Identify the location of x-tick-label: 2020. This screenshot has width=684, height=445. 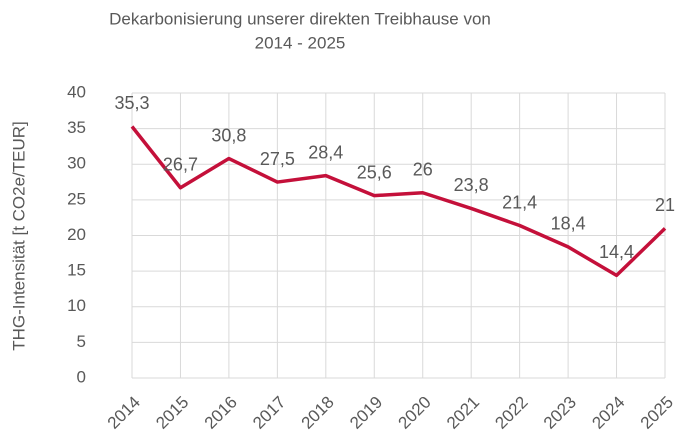
(415, 413).